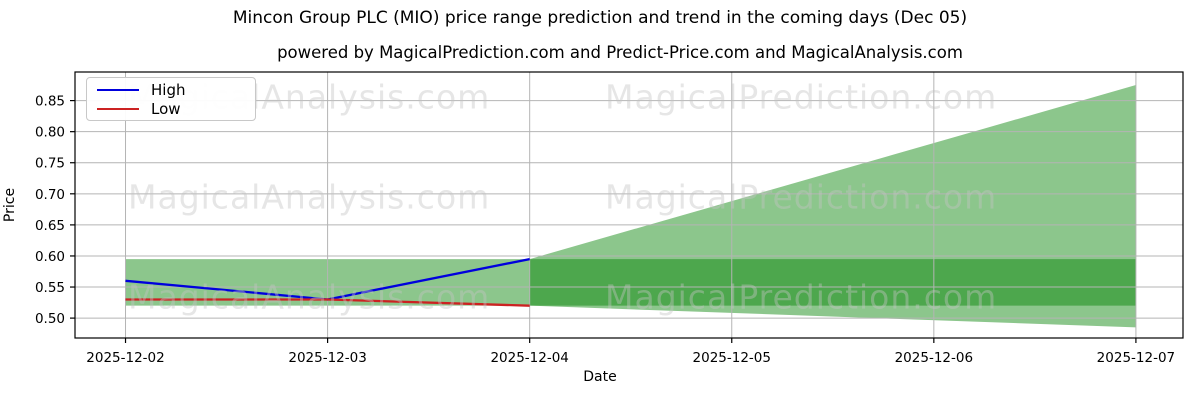 Image resolution: width=1200 pixels, height=400 pixels. I want to click on y-axis-label: Price, so click(10, 205).